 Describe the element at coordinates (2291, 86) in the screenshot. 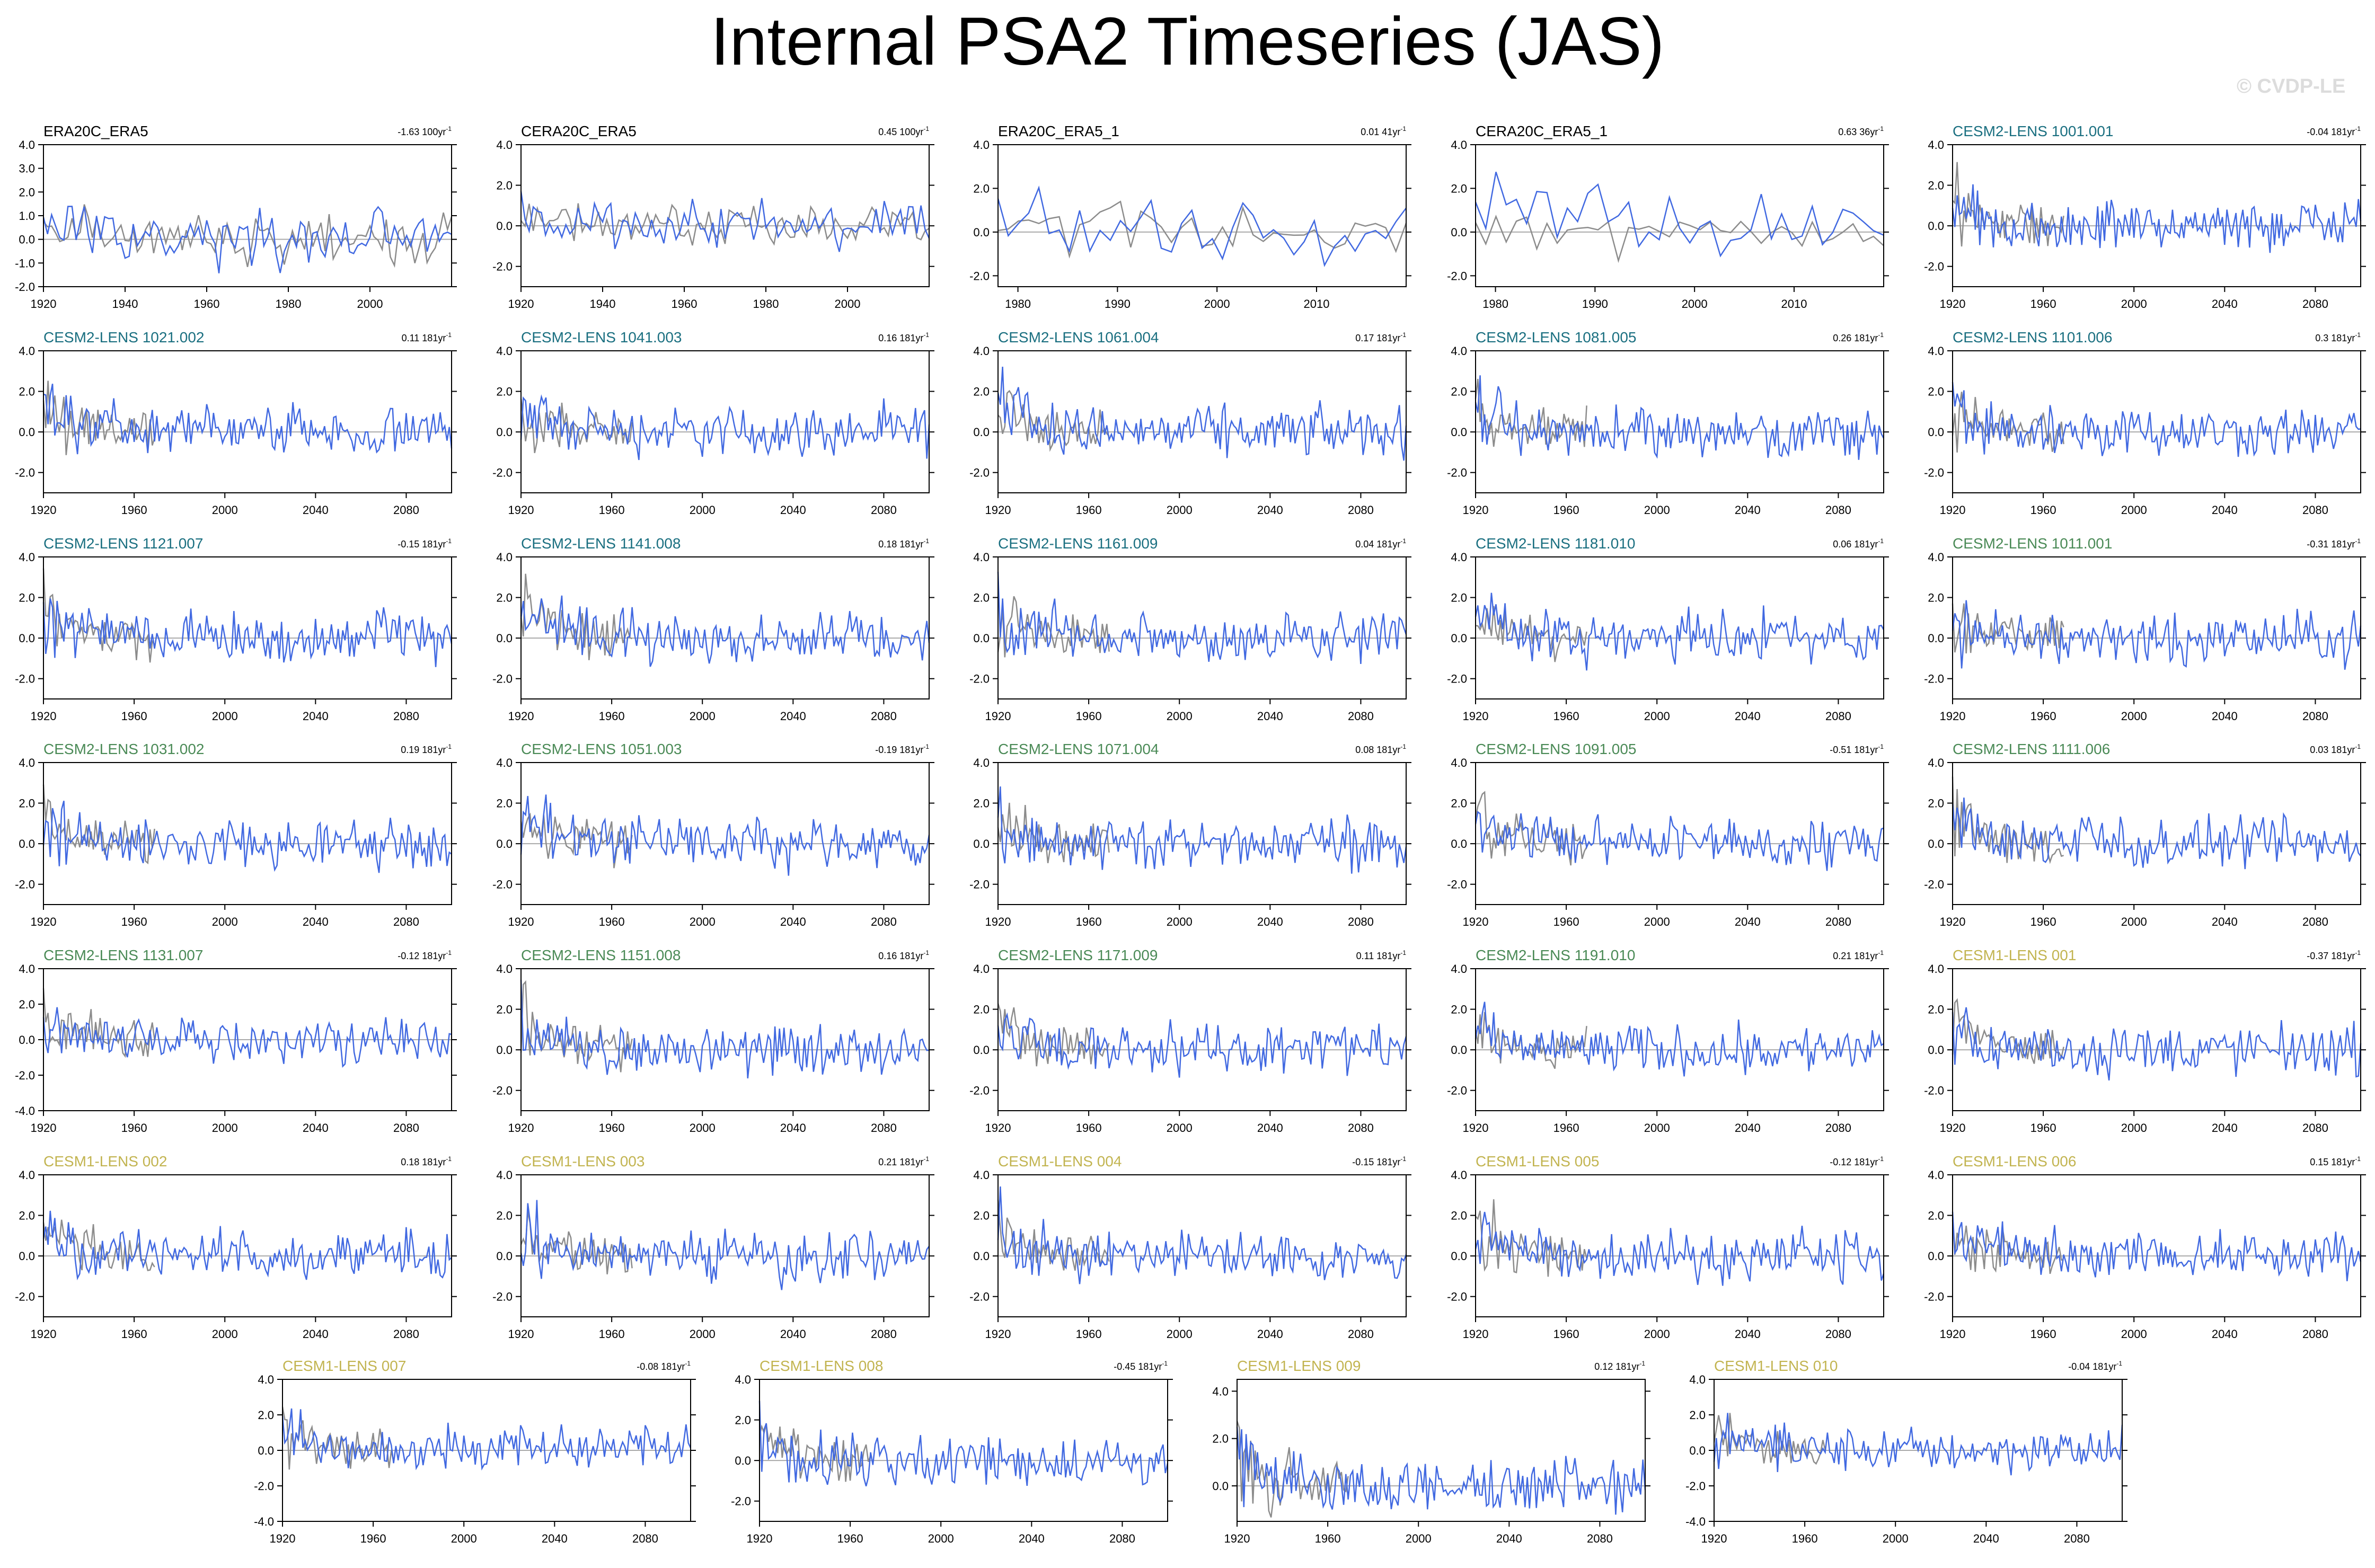

I see `watermark: © CVDP-LE` at that location.